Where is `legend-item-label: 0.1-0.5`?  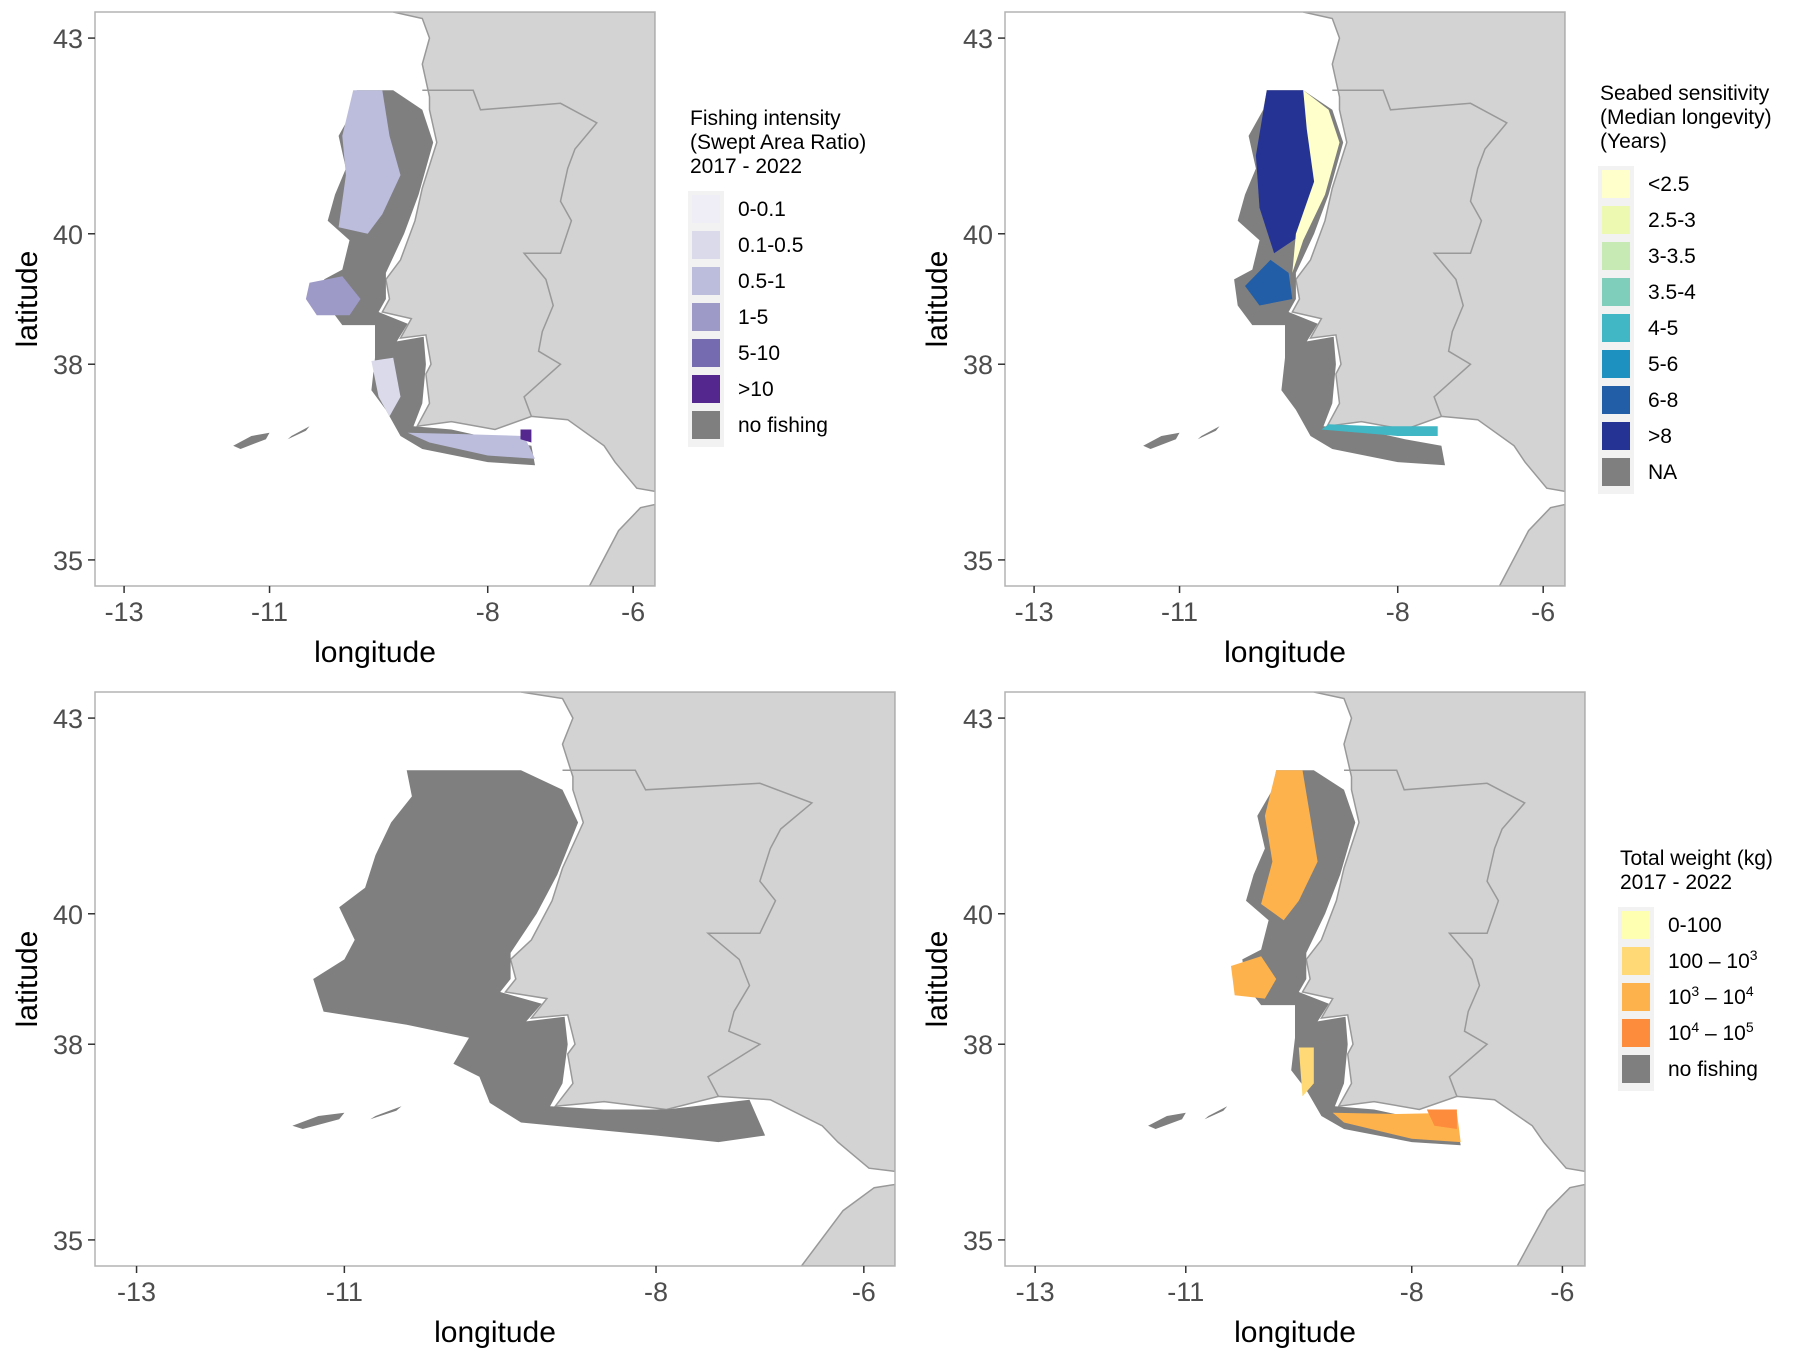
legend-item-label: 0.1-0.5 is located at coordinates (770, 245).